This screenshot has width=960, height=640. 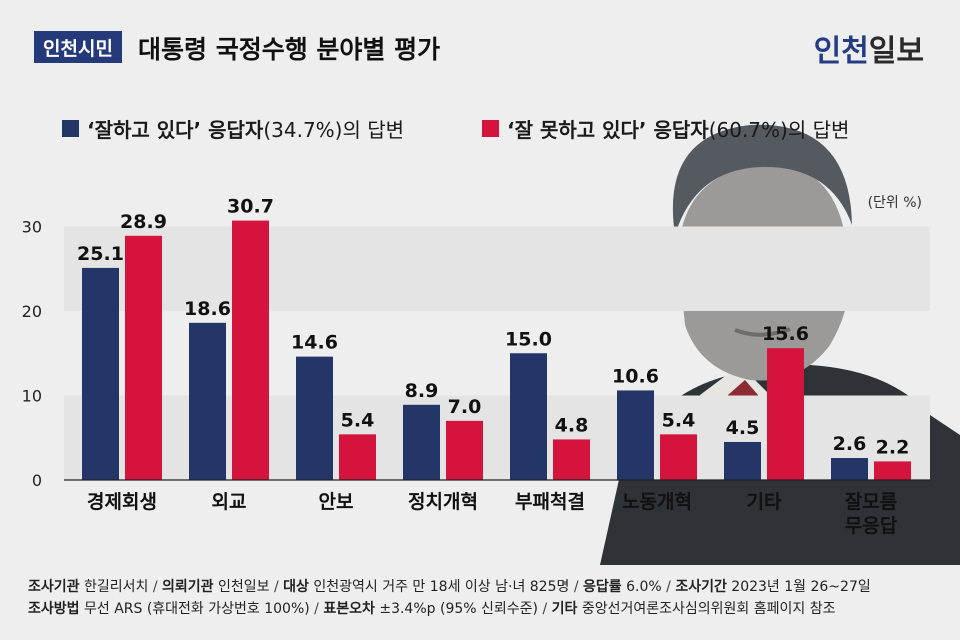 What do you see at coordinates (785, 334) in the screenshot?
I see `value-label-negative: 15.6` at bounding box center [785, 334].